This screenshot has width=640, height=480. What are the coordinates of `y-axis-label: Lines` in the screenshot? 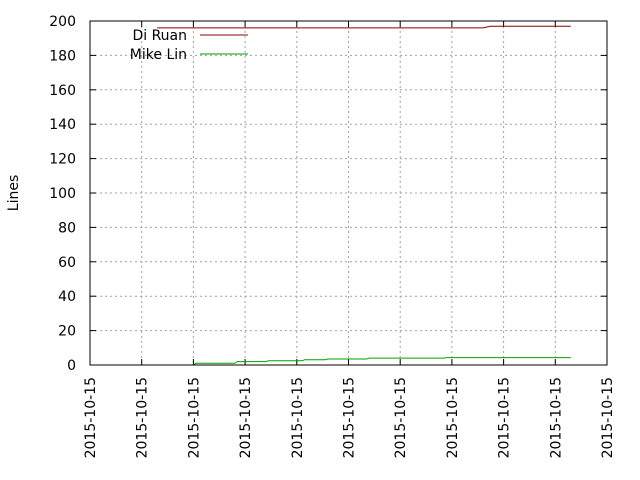 It's located at (14, 193).